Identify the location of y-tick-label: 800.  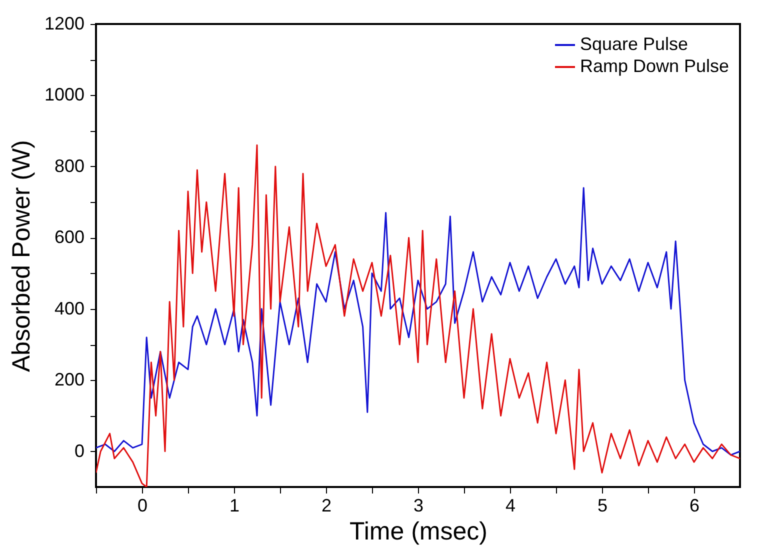
(69, 166).